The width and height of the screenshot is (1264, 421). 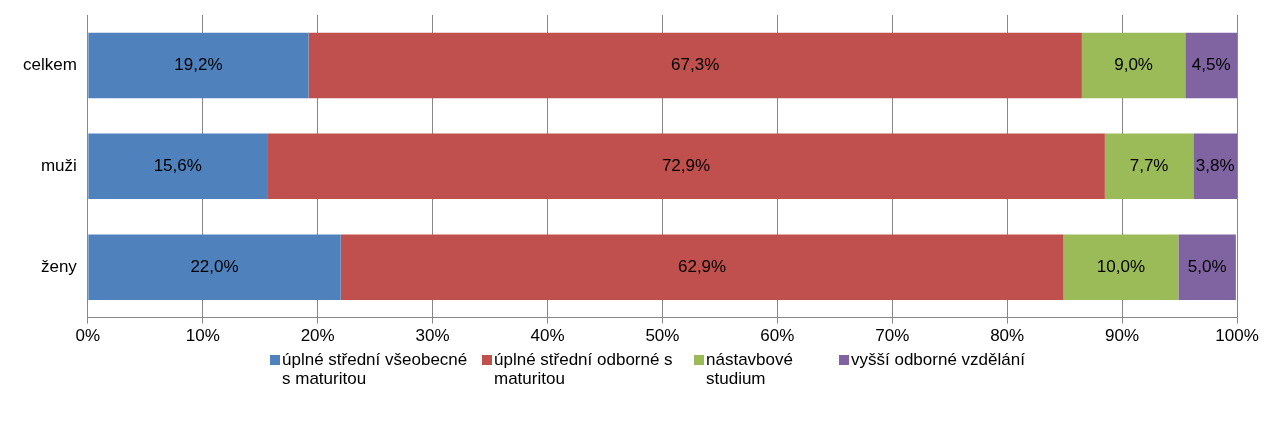 What do you see at coordinates (88, 336) in the screenshot?
I see `x-tick-label: 0%` at bounding box center [88, 336].